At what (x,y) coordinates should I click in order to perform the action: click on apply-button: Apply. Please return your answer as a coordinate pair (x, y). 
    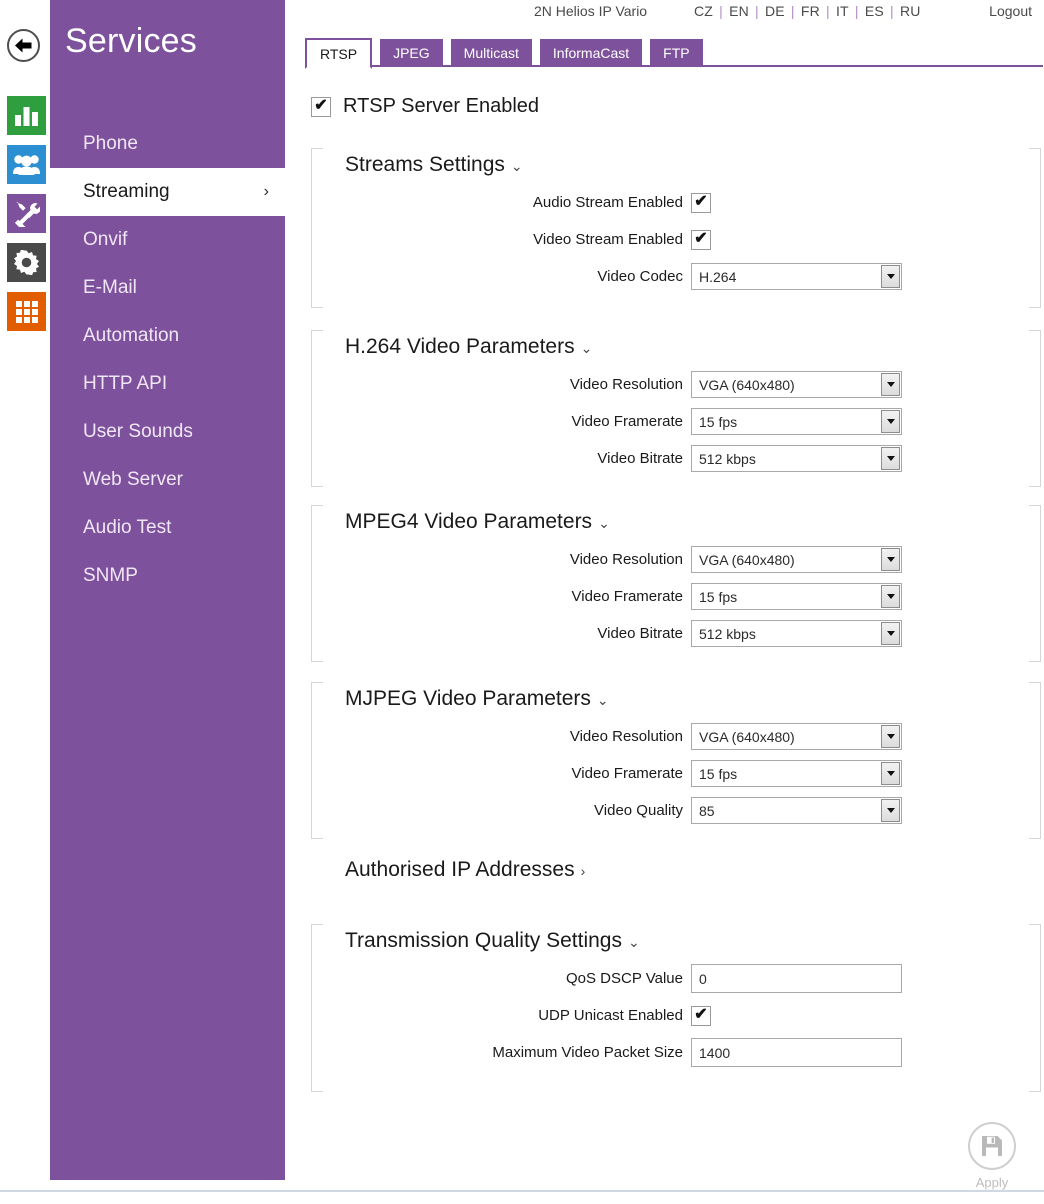
    Looking at the image, I should click on (992, 1156).